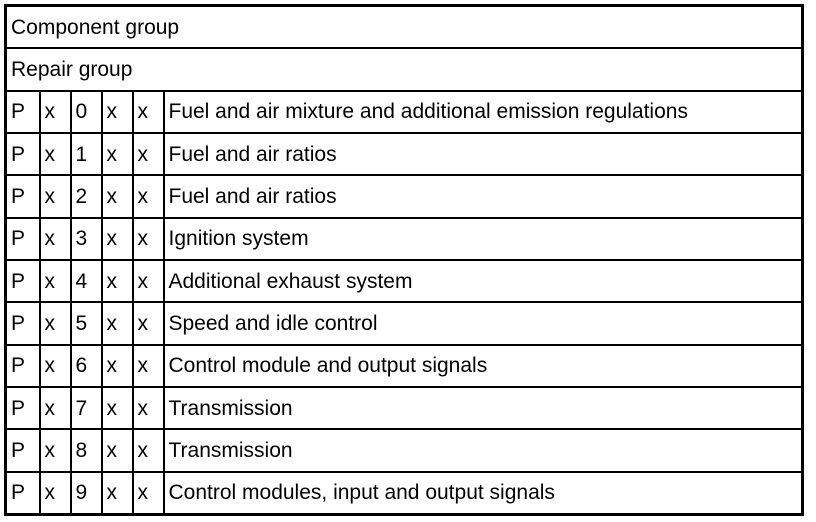 The width and height of the screenshot is (816, 522). What do you see at coordinates (86, 323) in the screenshot?
I see `code-char-c3: 5` at bounding box center [86, 323].